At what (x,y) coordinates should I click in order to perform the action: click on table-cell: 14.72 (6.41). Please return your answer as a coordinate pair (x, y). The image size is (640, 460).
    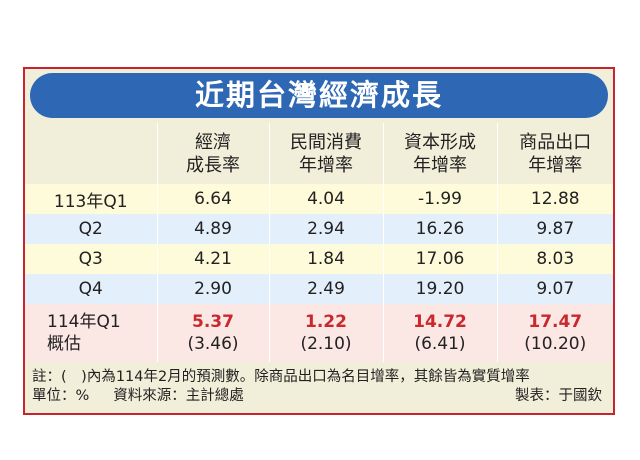
    Looking at the image, I should click on (440, 333).